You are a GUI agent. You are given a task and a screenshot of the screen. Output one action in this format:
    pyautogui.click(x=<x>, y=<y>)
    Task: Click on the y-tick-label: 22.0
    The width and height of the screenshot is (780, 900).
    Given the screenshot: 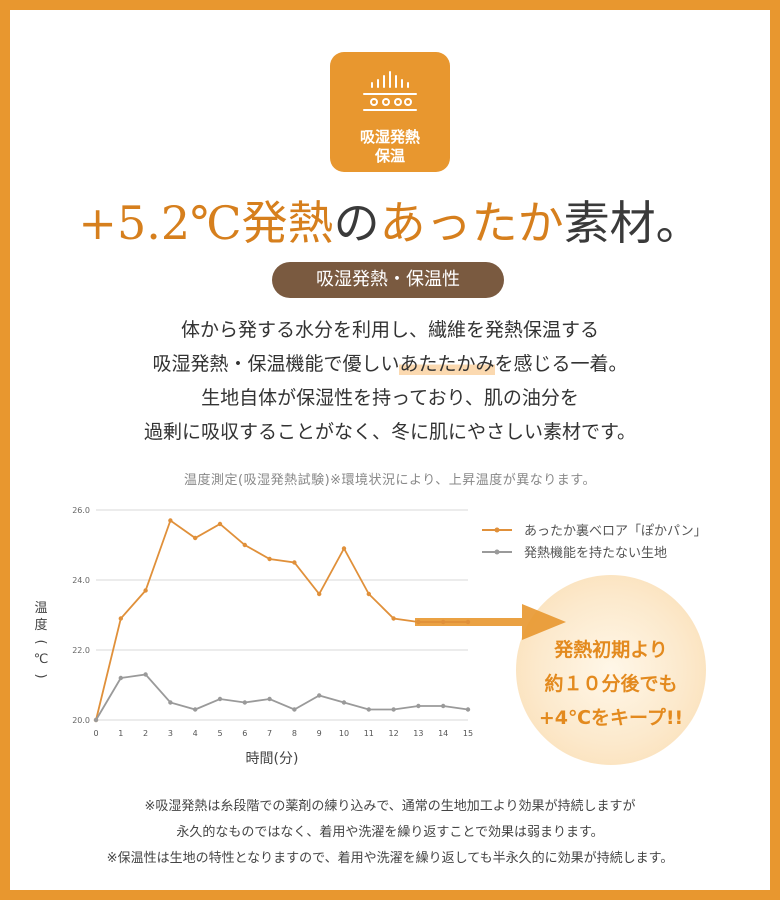 What is the action you would take?
    pyautogui.click(x=81, y=650)
    